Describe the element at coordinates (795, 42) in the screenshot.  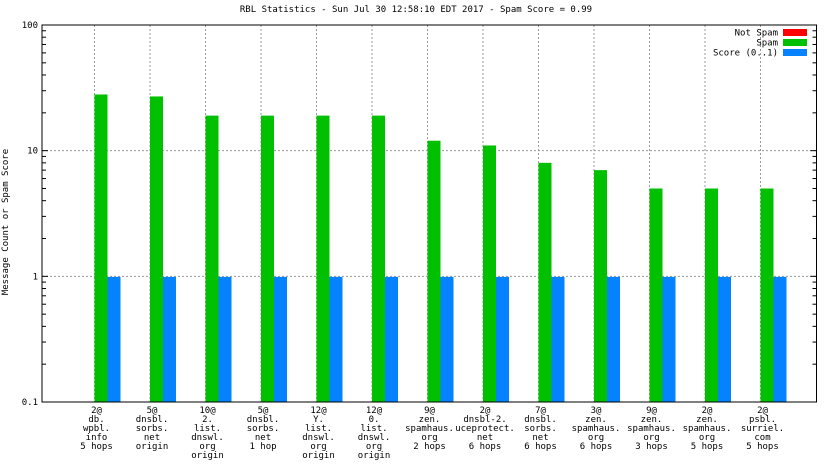
I see `legend-swatch-spam` at that location.